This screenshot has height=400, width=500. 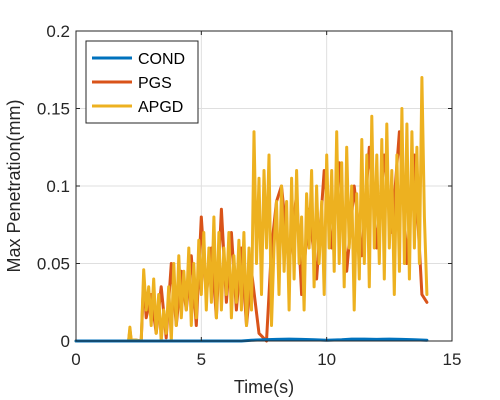 I want to click on x-tick-label: 10, so click(x=326, y=359).